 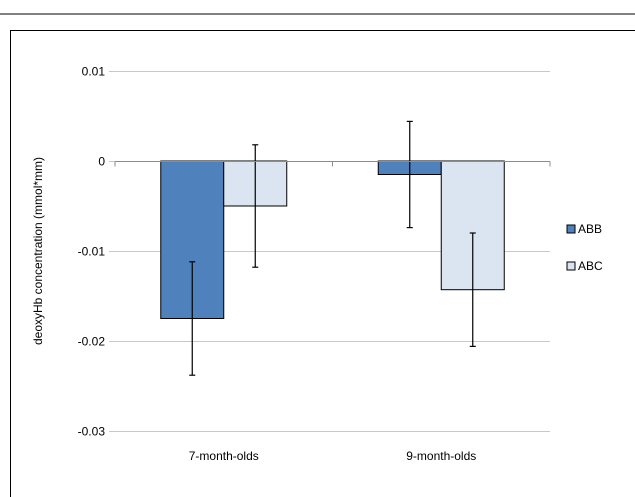 I want to click on y-axis-label: deoxyHb concentration (mmol*mm), so click(x=38, y=251).